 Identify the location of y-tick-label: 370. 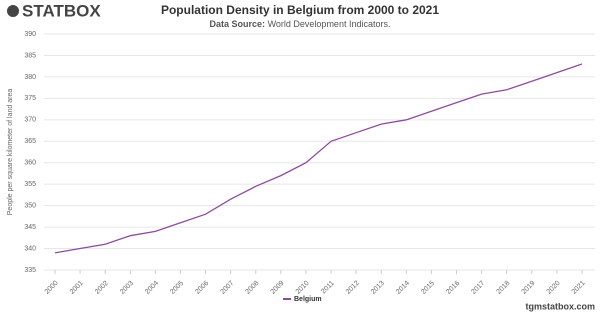
(30, 120).